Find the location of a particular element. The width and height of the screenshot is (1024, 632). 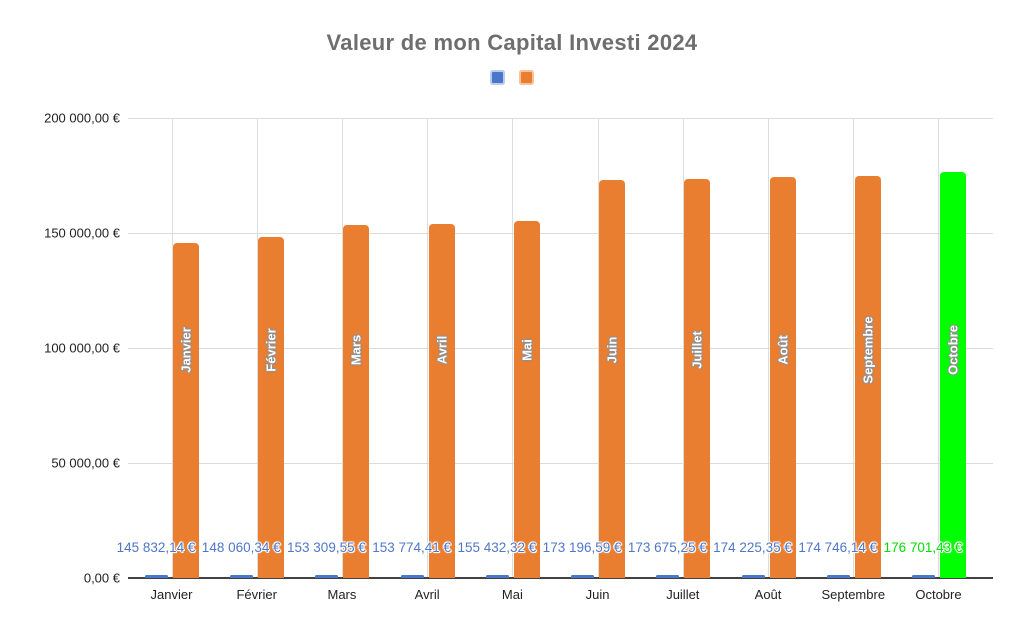

y-axis-tick-label: 200 000,00 € is located at coordinates (82, 118).